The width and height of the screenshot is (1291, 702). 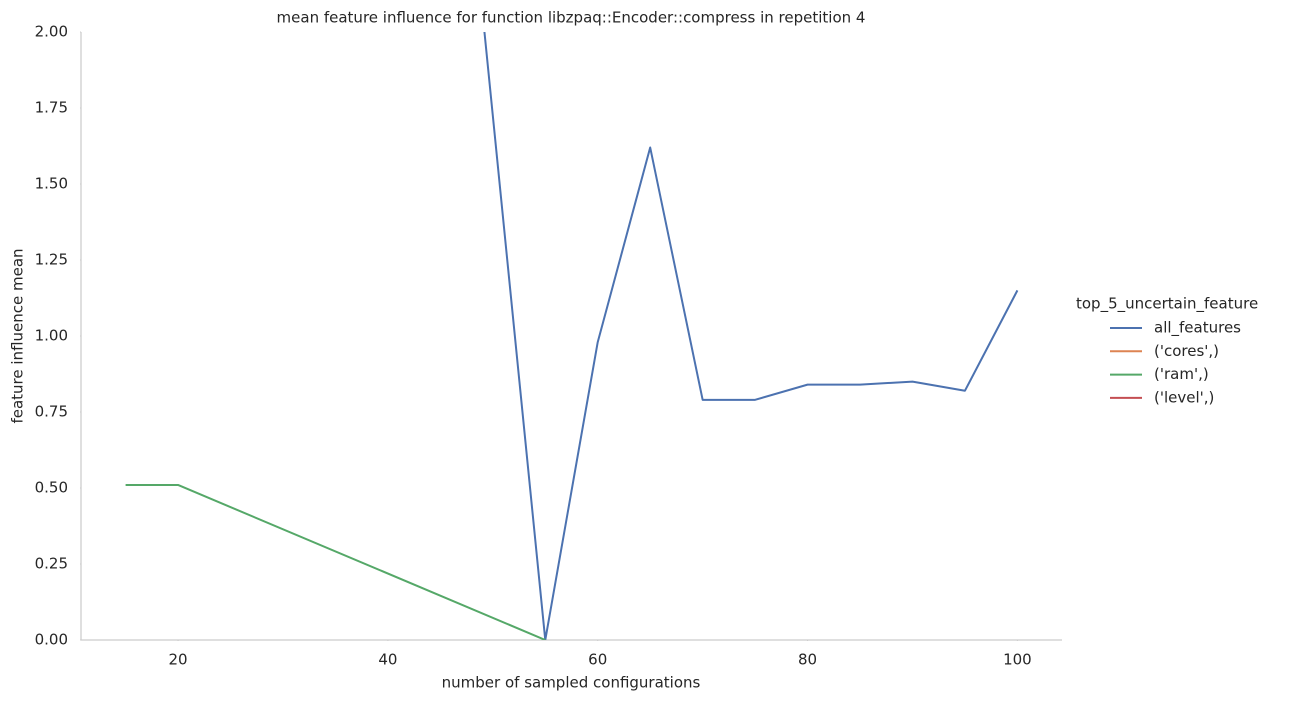 What do you see at coordinates (1184, 397) in the screenshot?
I see `legend-label: ('level',)` at bounding box center [1184, 397].